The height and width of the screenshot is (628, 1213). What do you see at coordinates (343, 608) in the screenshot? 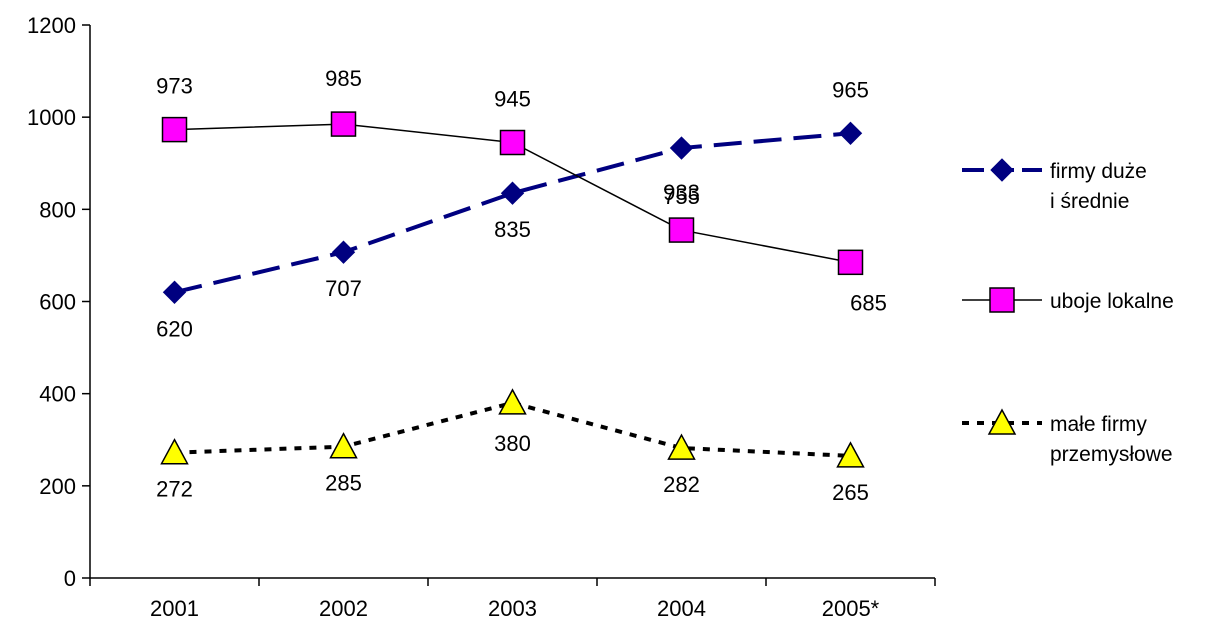
I see `x-tick-label: 2002` at bounding box center [343, 608].